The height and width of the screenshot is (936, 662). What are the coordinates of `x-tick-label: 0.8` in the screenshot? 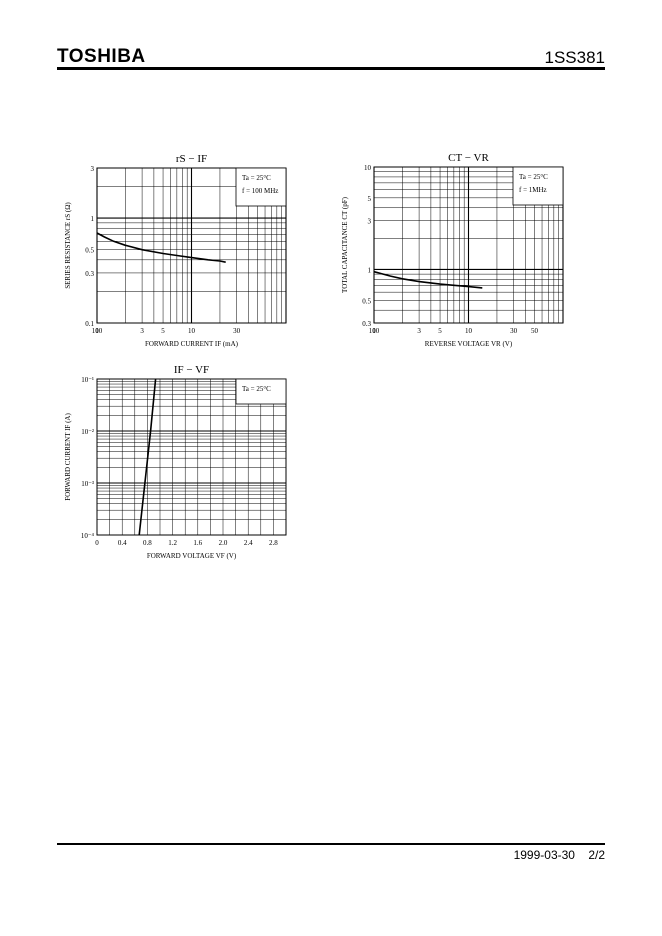 It's located at (147, 543).